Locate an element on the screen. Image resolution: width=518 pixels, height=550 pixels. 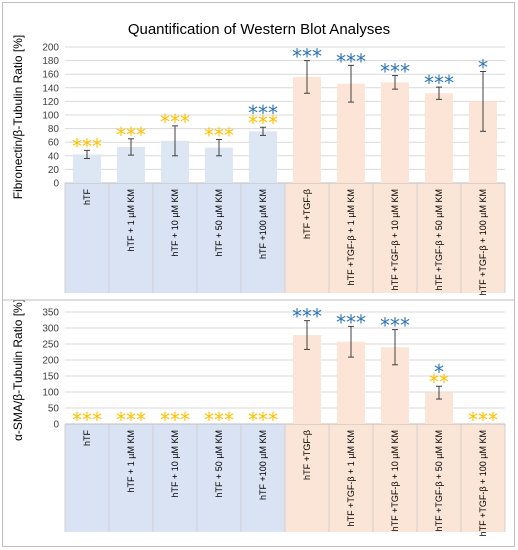
y-tick-label: 250 is located at coordinates (50, 345).